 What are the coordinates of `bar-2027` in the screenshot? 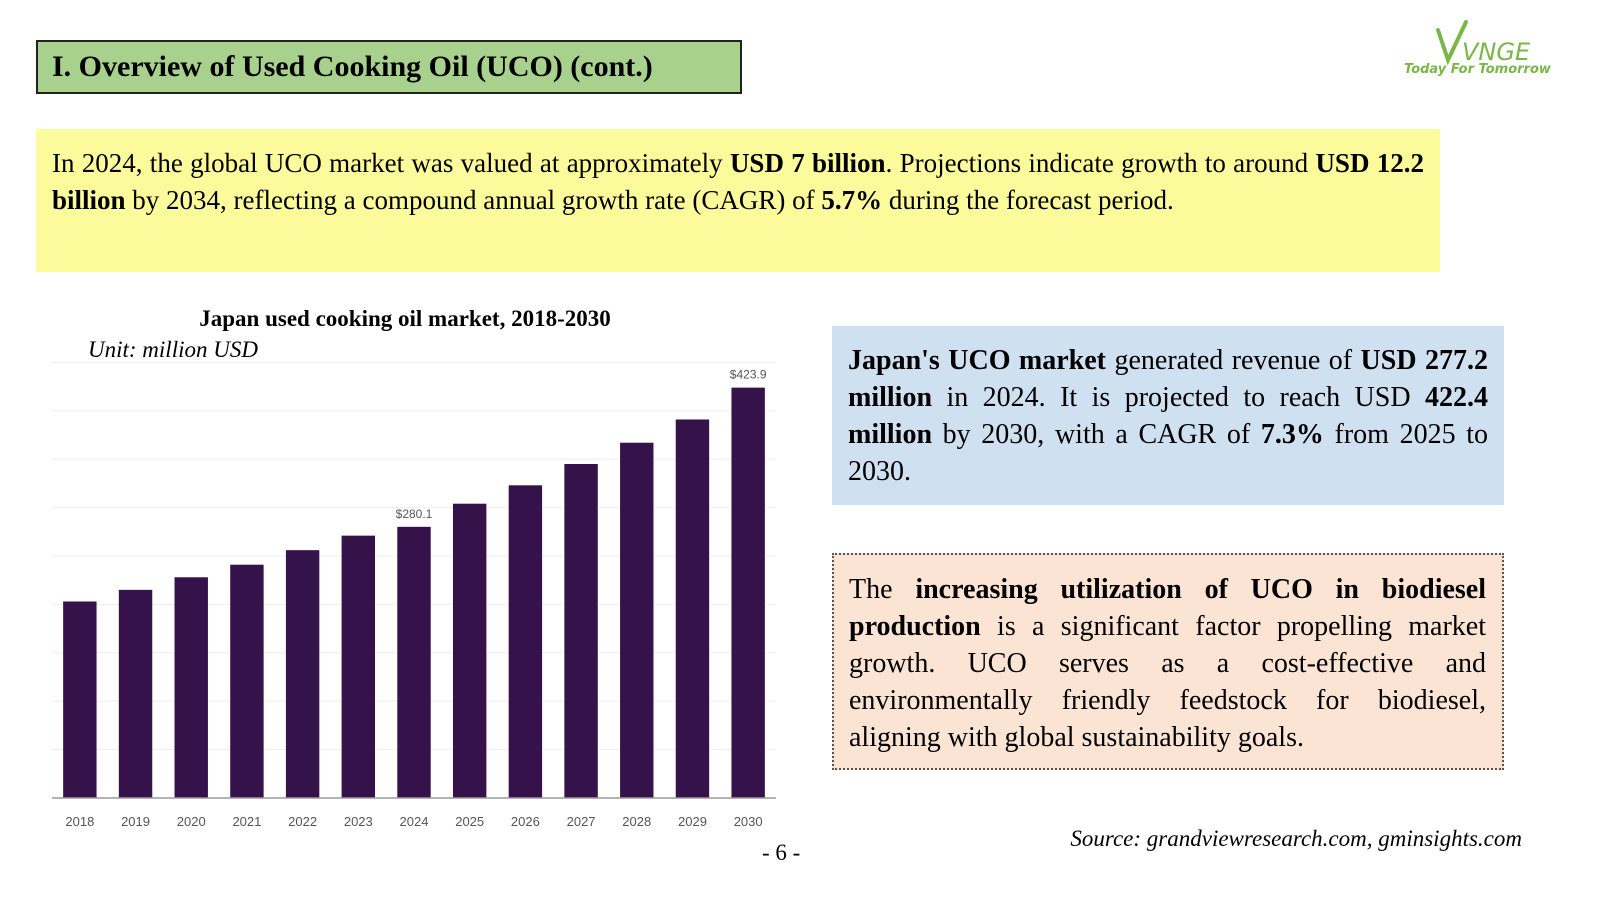 It's located at (581, 631).